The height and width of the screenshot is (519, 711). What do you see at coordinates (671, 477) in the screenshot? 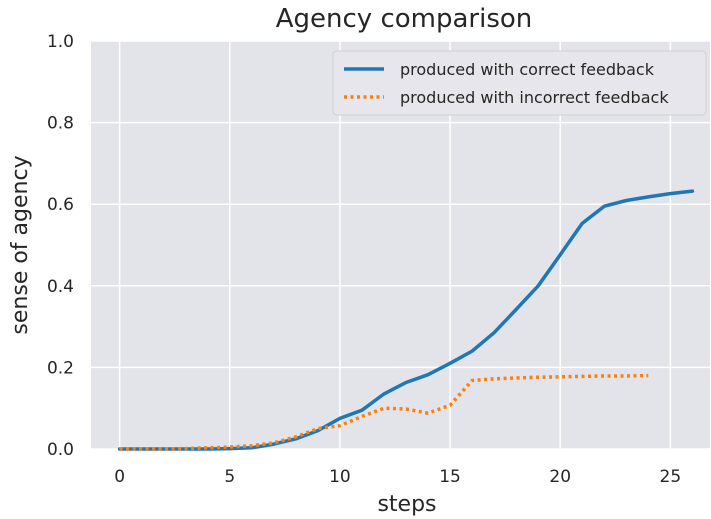
I see `x-tick-label: 25` at bounding box center [671, 477].